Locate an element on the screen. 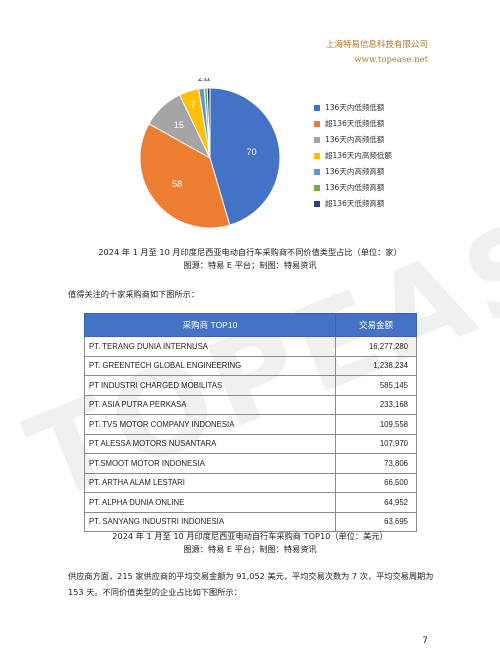  buyer-name-cell: PT INDUSTRI CHARGED MOBILITAS is located at coordinates (210, 385).